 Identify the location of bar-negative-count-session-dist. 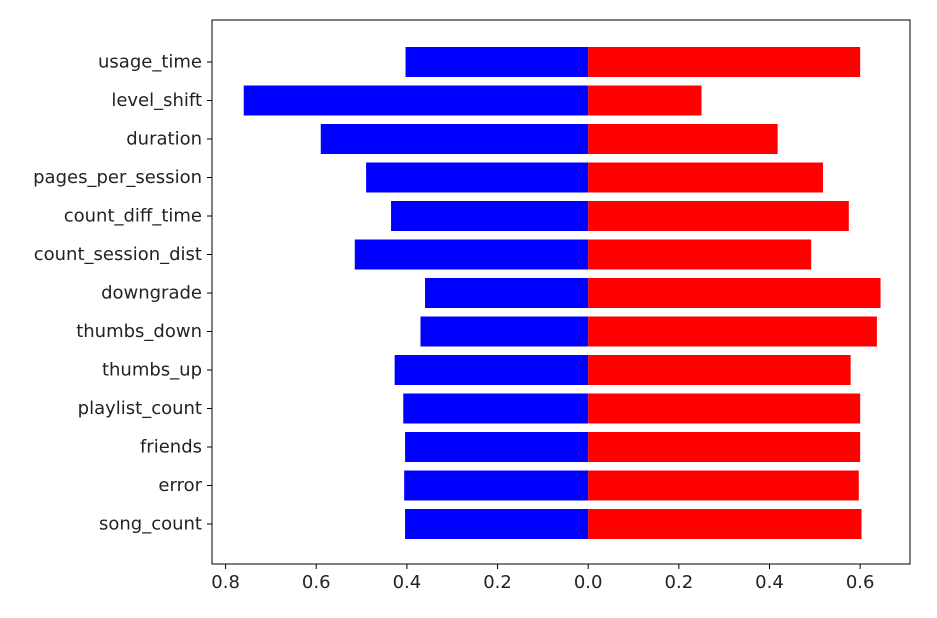
(471, 255).